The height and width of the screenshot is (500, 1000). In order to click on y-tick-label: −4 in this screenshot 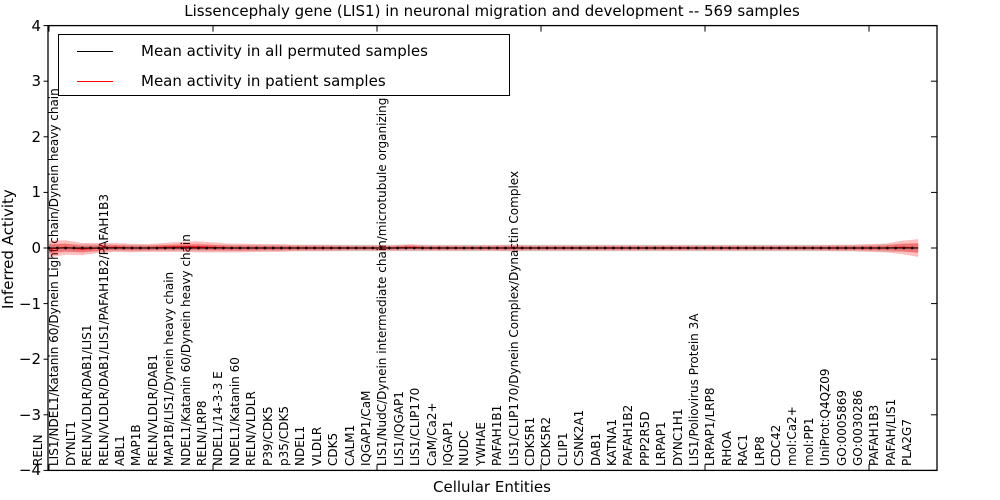, I will do `click(29, 470)`.